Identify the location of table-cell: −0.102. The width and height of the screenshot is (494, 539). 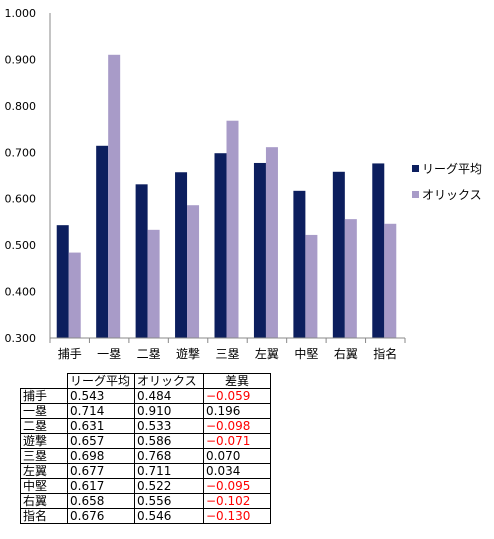
(237, 501).